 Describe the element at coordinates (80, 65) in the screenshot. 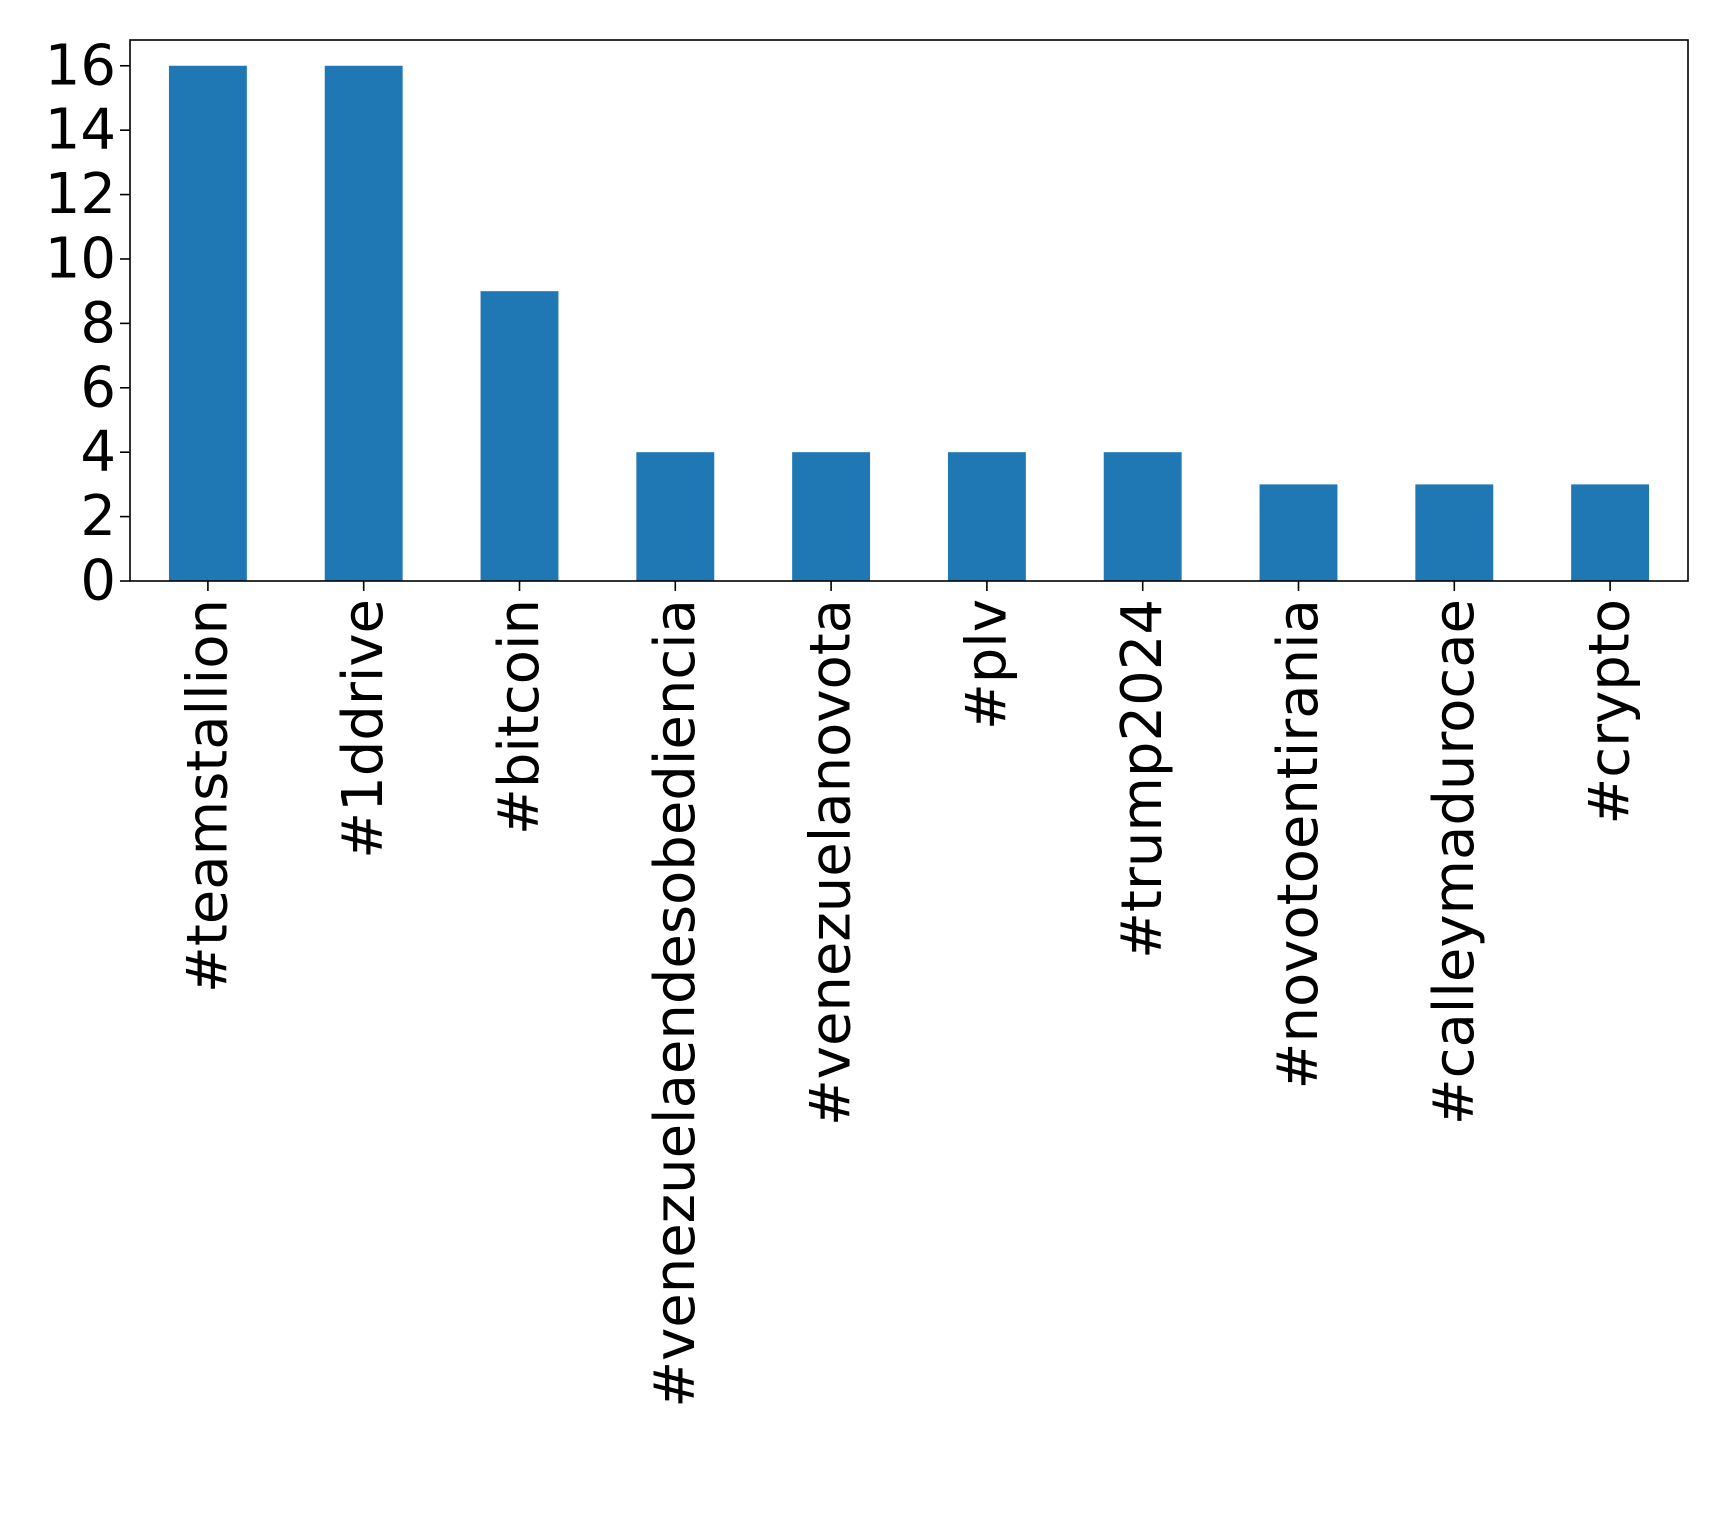

I see `y-tick-label-8: 16` at that location.